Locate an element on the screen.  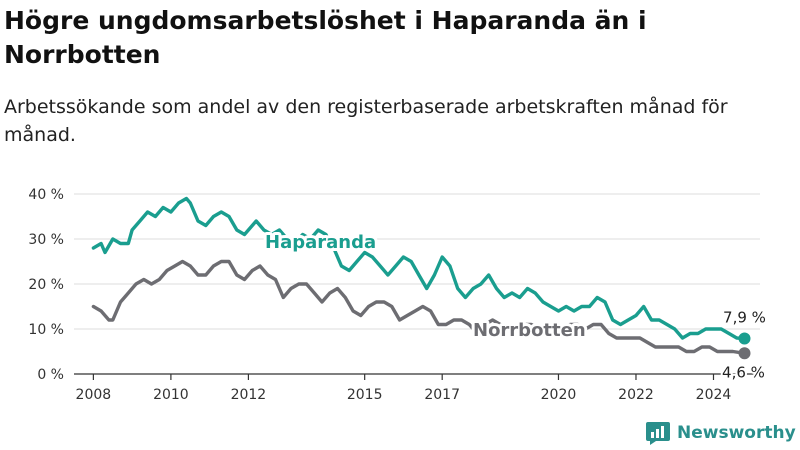
newsworthy-logo: Newsworthy is located at coordinates (720, 433).